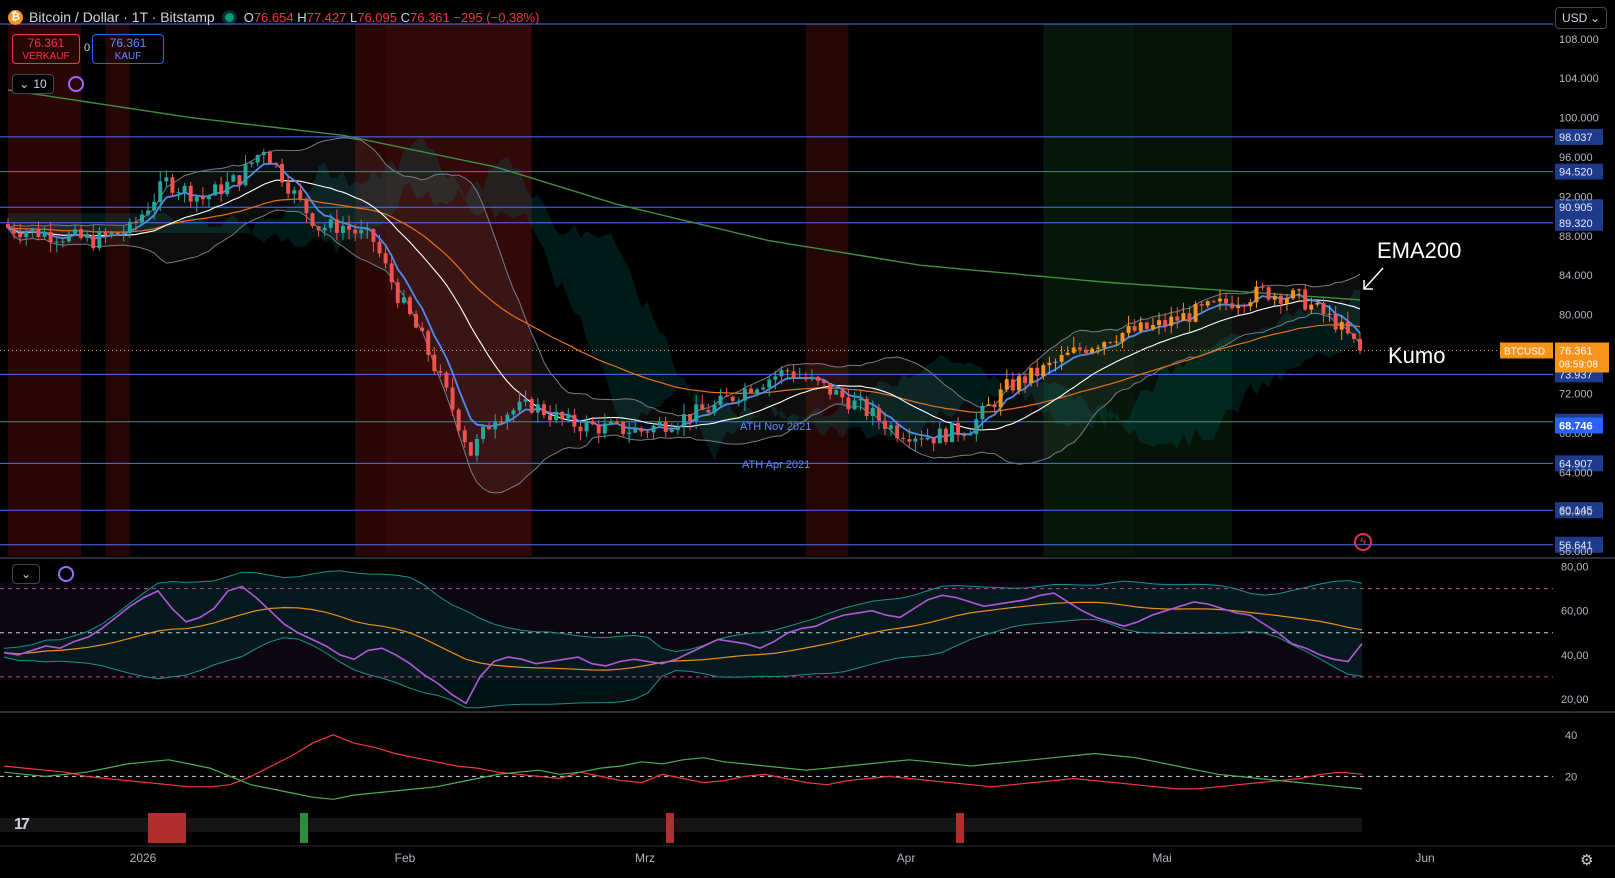 The image size is (1615, 878). Describe the element at coordinates (33, 84) in the screenshot. I see `indicator-collapse-button: ⌄ 10` at that location.